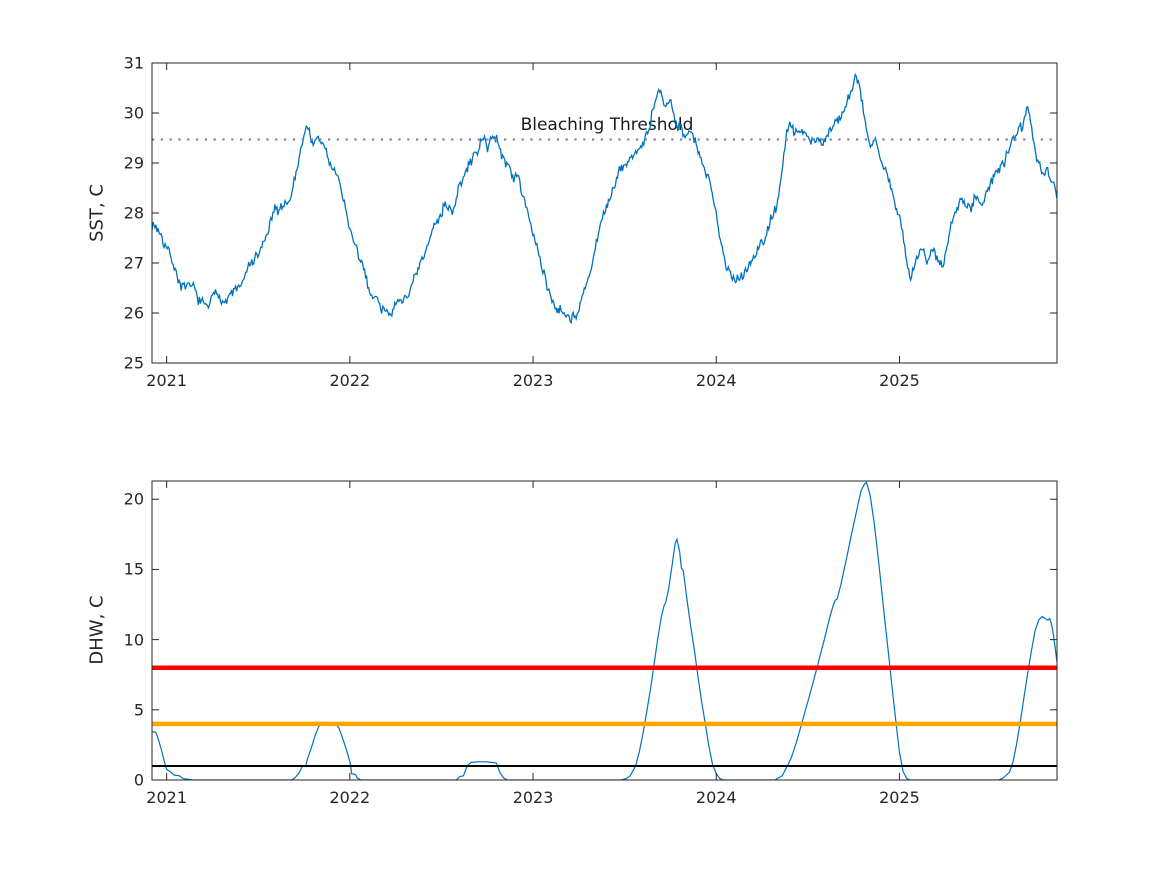 This screenshot has width=1167, height=875. Describe the element at coordinates (133, 640) in the screenshot. I see `dhw-ytick-label-10: 10` at that location.